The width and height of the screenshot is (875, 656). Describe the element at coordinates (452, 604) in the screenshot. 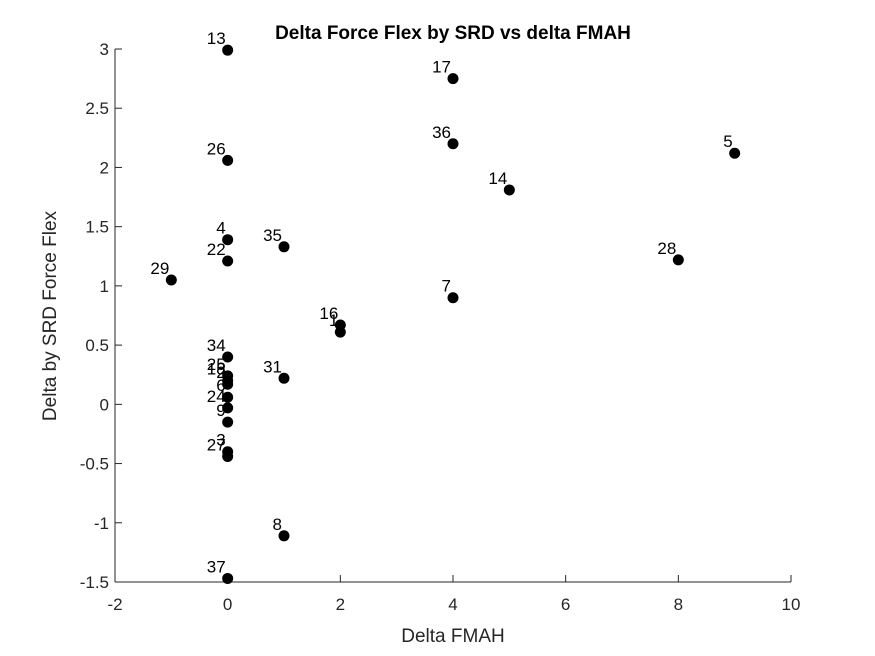

I see `x-tick-label: 4` at that location.